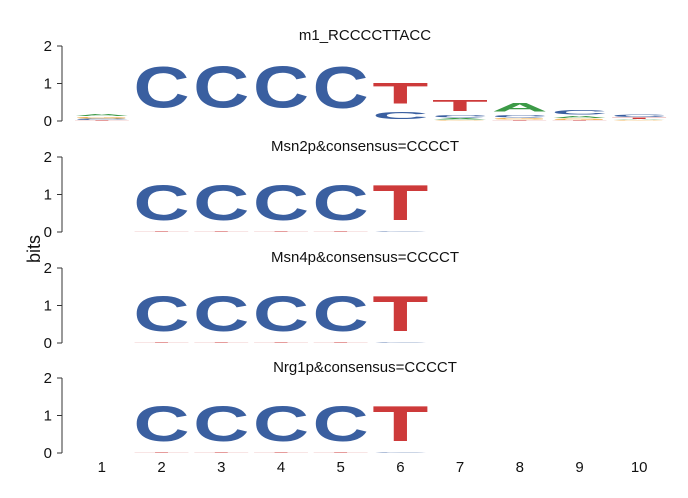 This screenshot has width=688, height=498. What do you see at coordinates (639, 467) in the screenshot?
I see `x-tick-label: 10` at bounding box center [639, 467].